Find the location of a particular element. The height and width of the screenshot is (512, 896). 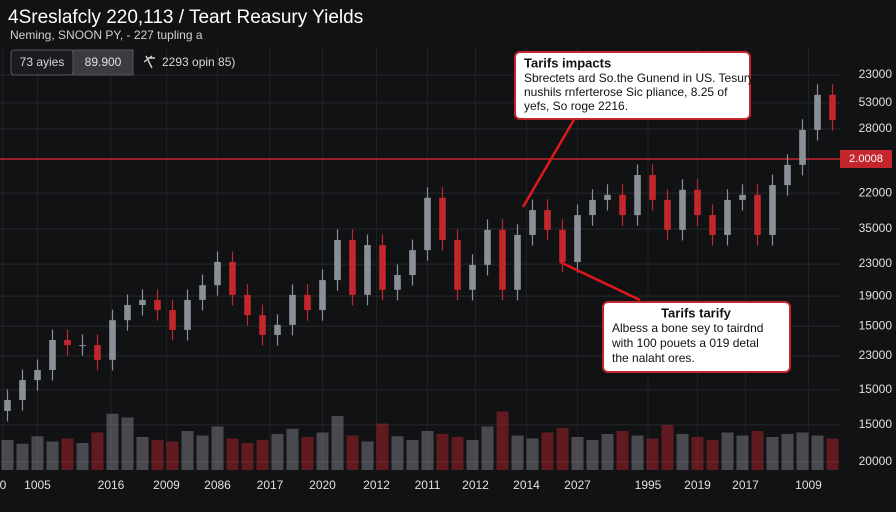

reference-label: 2.0008 is located at coordinates (866, 159).